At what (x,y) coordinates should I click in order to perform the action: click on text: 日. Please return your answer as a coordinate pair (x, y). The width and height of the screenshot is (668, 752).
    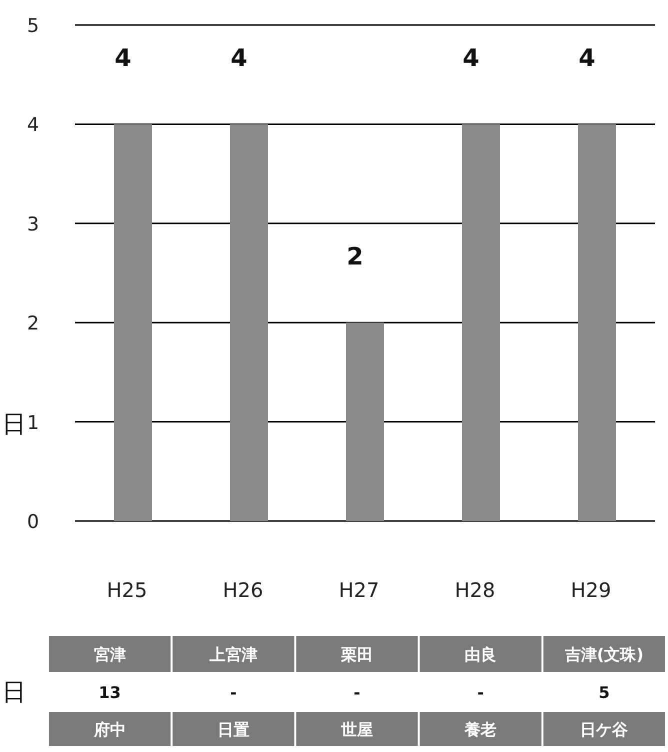
    Looking at the image, I should click on (14, 692).